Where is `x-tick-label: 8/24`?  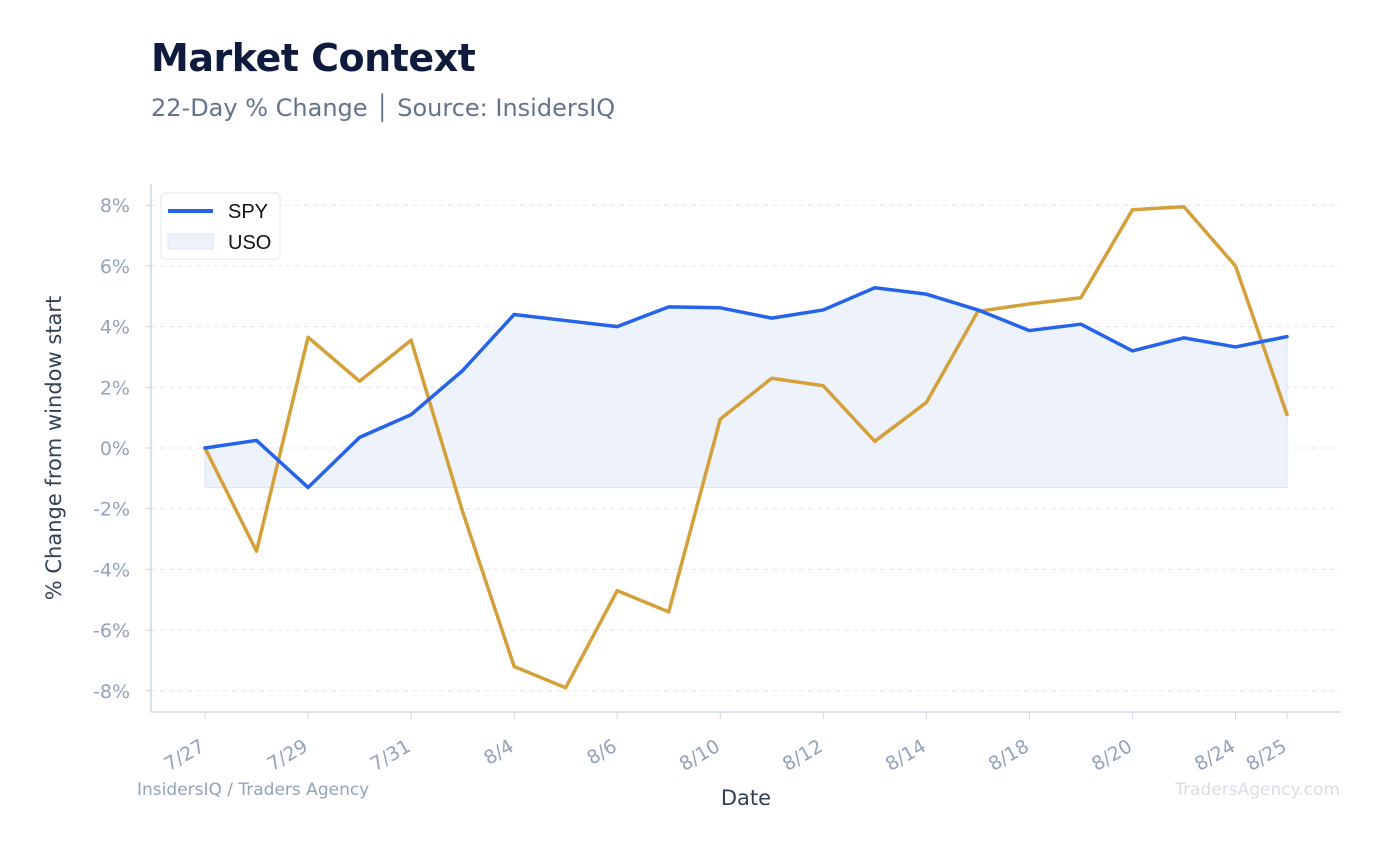 x-tick-label: 8/24 is located at coordinates (1215, 755).